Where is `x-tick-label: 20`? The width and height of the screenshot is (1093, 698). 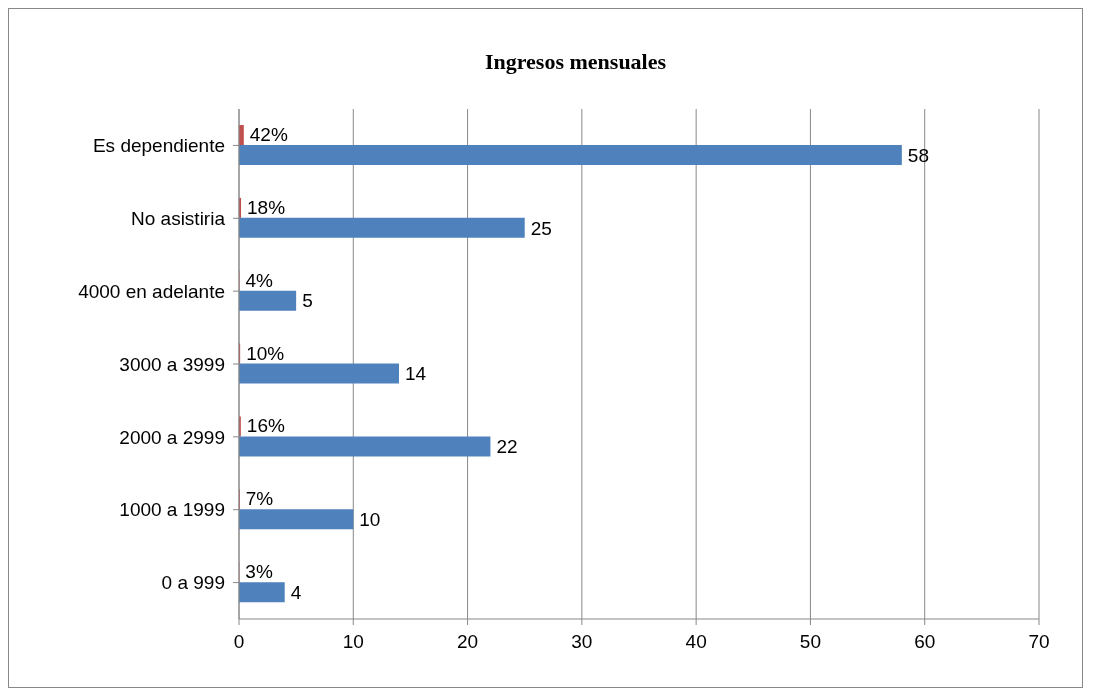 x-tick-label: 20 is located at coordinates (468, 642).